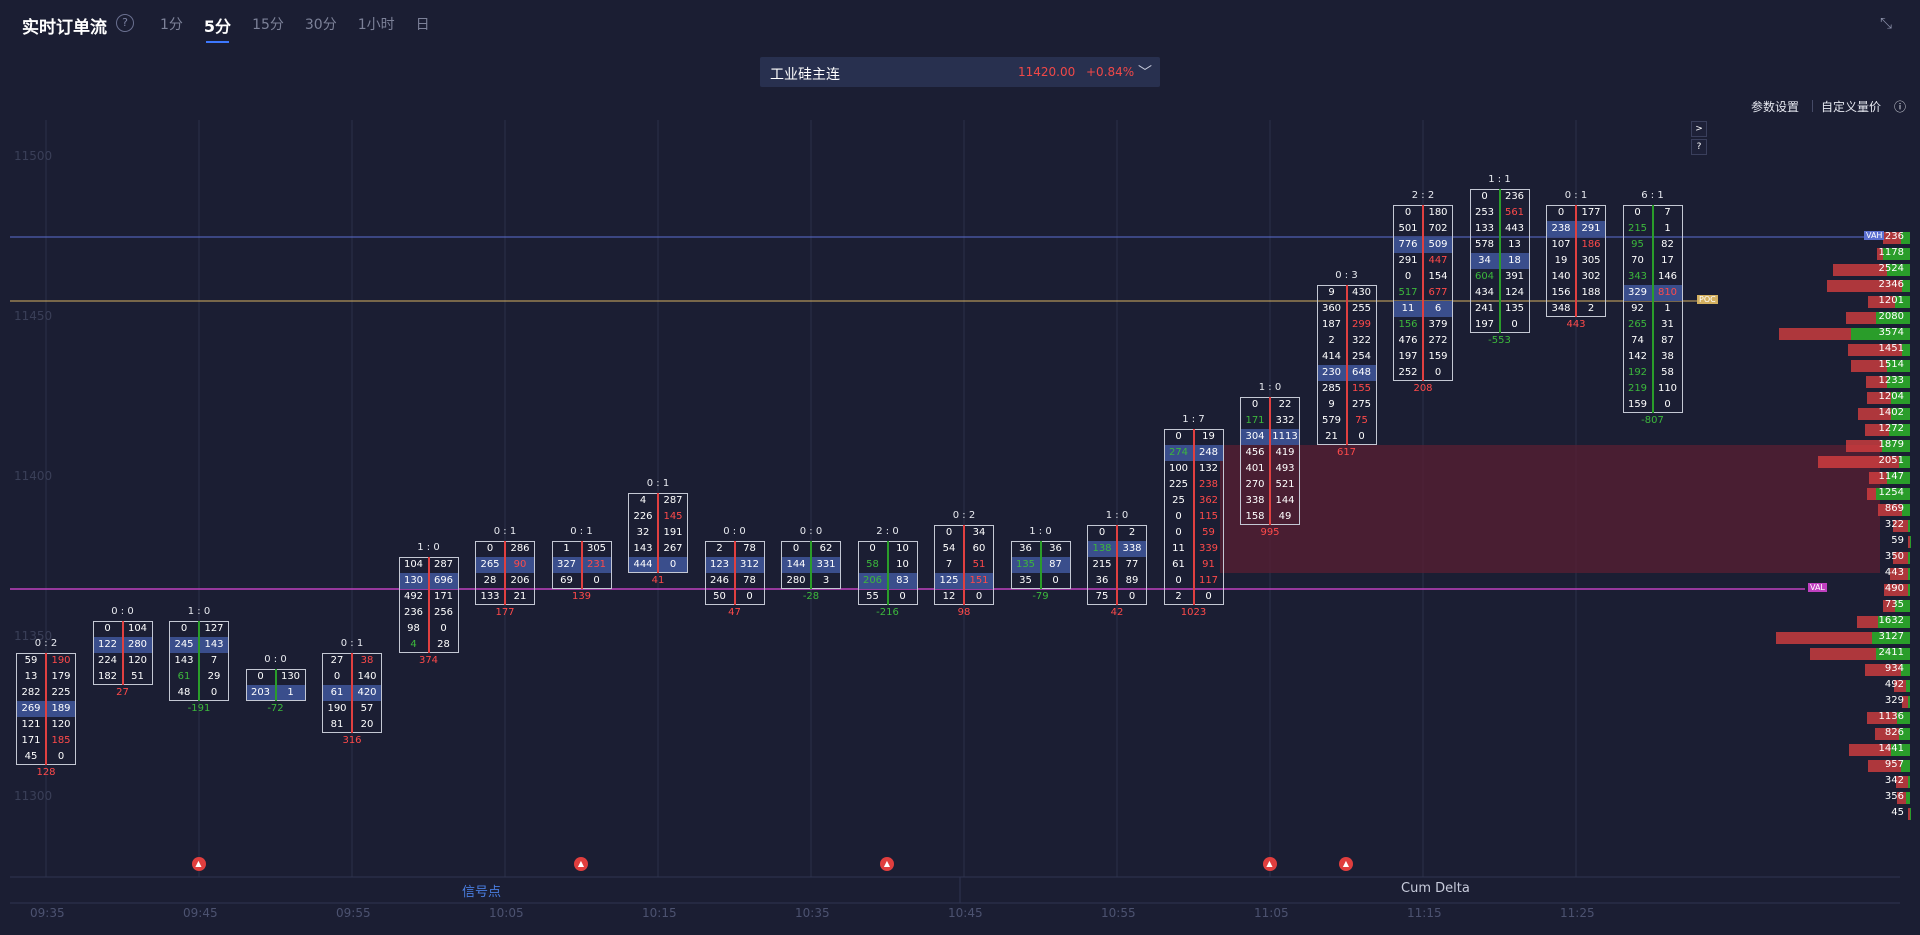  I want to click on tab-1min: 1分, so click(171, 25).